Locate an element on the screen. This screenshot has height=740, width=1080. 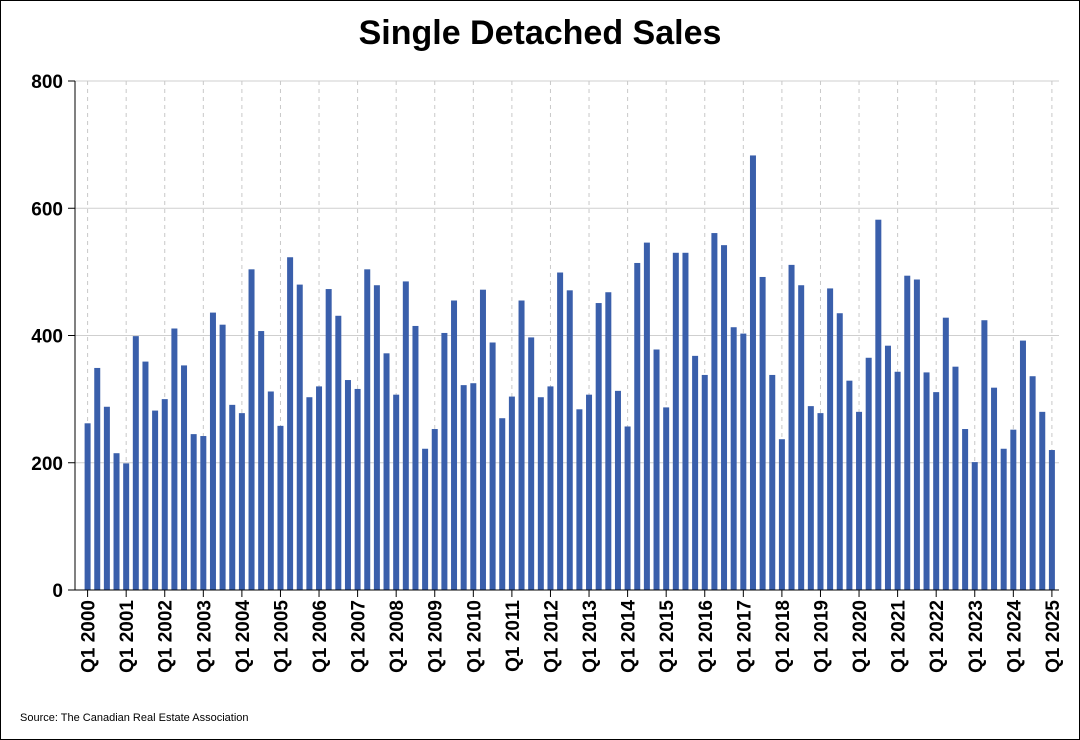
bar-q1-2007 is located at coordinates (357, 489).